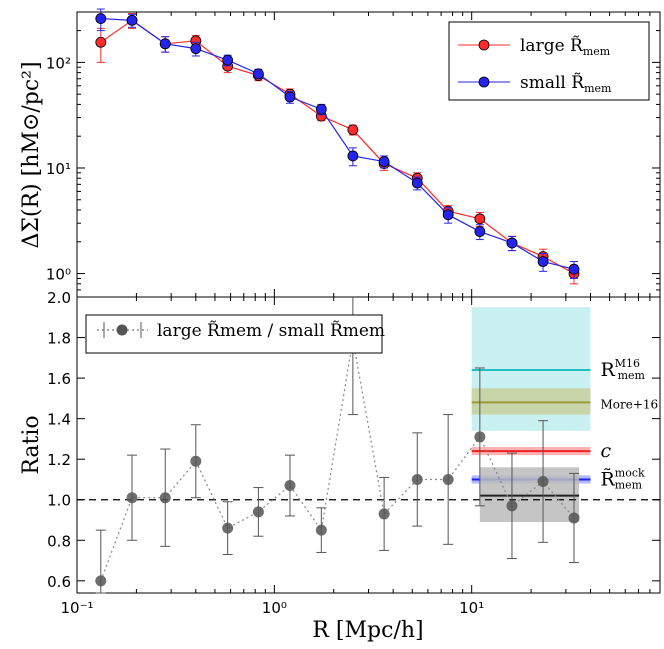 This screenshot has width=664, height=649. I want to click on bottom-xtick-label: 10⁰, so click(274, 608).